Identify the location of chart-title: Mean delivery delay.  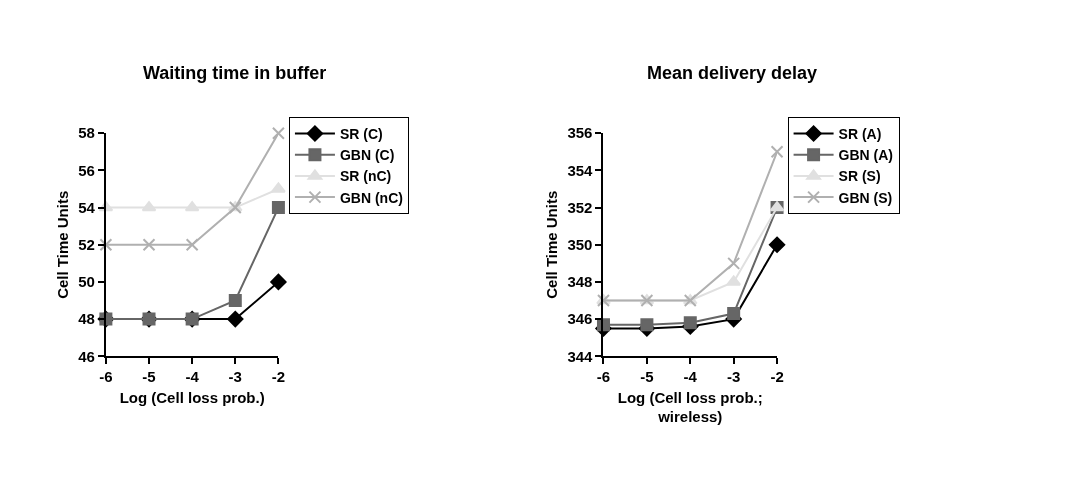
(732, 73).